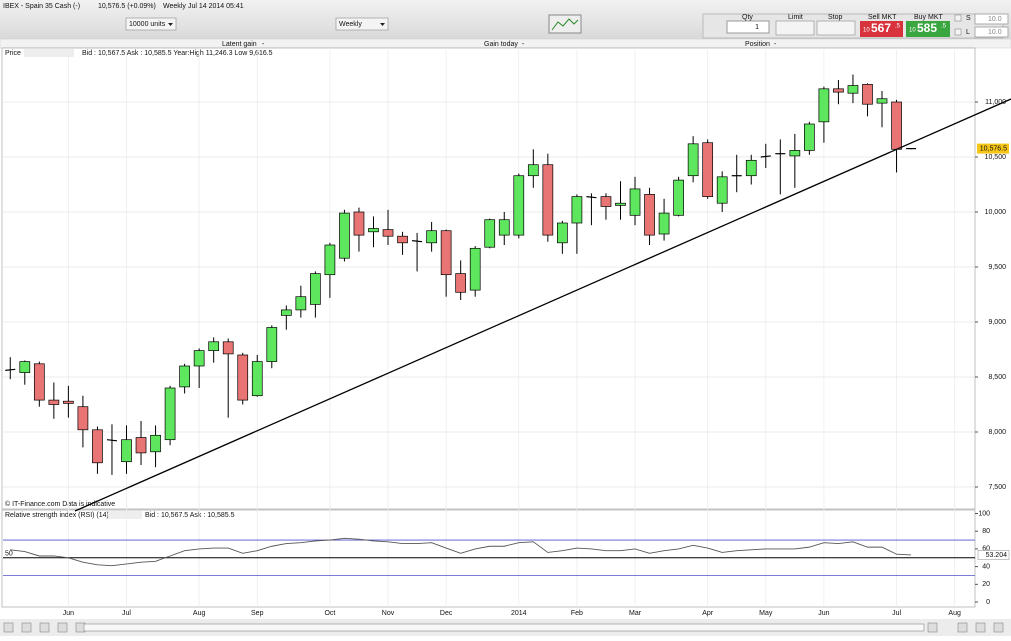 Image resolution: width=1011 pixels, height=641 pixels. What do you see at coordinates (199, 613) in the screenshot?
I see `x-tick-label: Aug` at bounding box center [199, 613].